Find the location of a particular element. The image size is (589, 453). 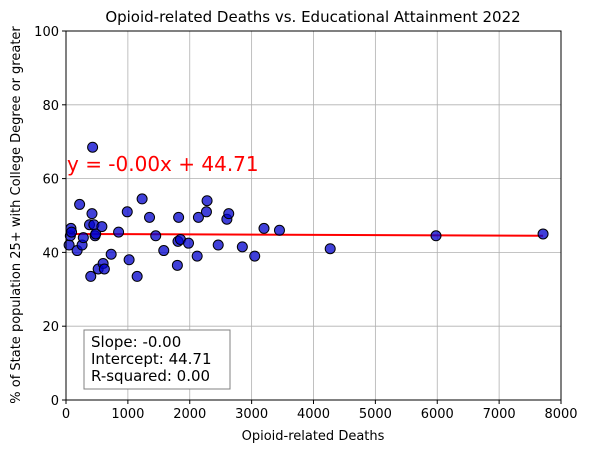

slope-label: Slope: -0.00 is located at coordinates (136, 342).